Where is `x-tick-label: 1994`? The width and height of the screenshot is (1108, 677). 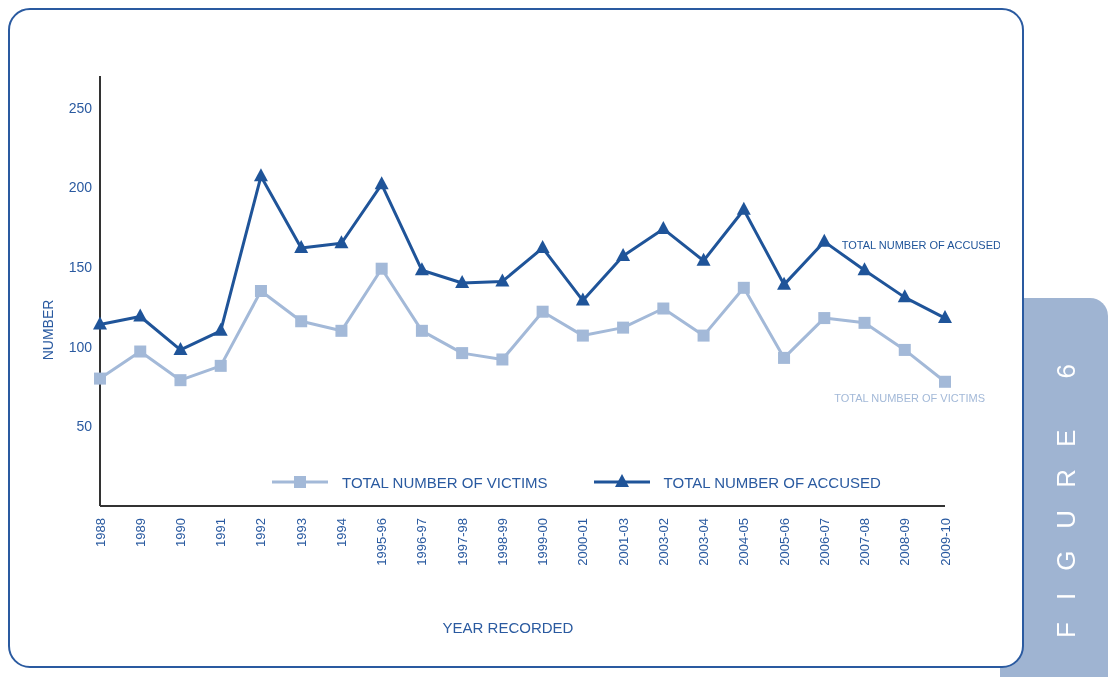
x-tick-label: 1994 is located at coordinates (341, 532).